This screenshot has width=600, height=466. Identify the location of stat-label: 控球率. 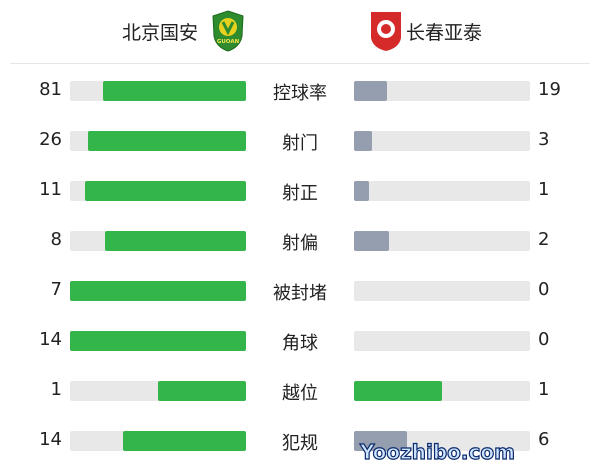
(300, 93).